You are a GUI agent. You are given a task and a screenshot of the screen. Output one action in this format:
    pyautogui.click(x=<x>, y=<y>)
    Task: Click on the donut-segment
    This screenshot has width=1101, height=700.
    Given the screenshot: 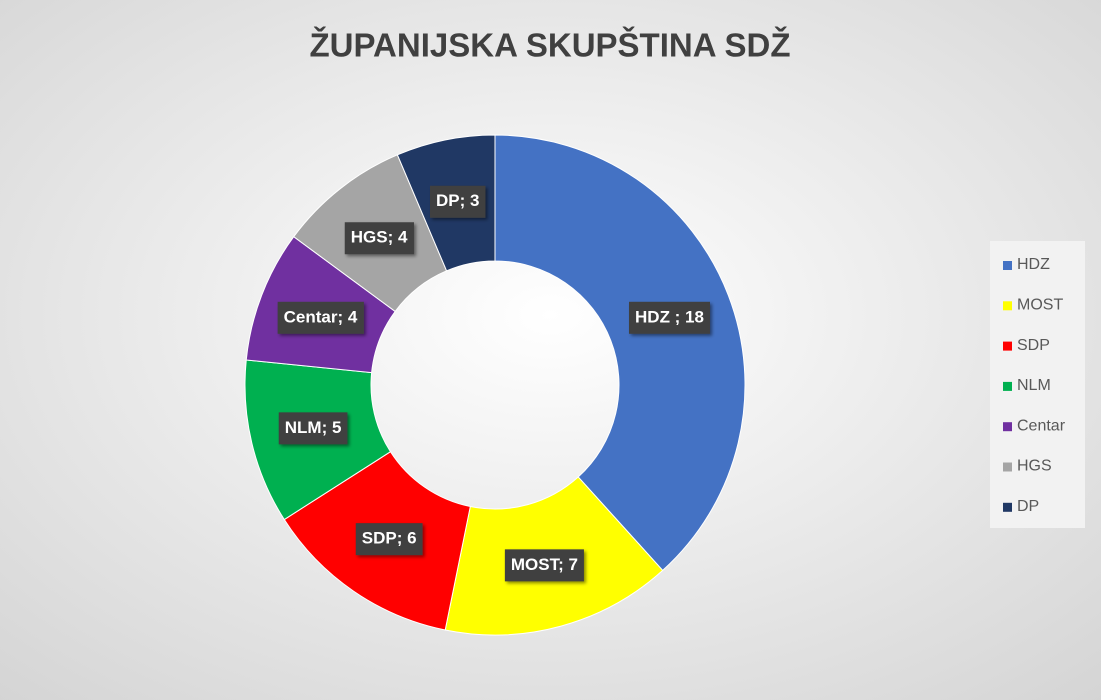 What is the action you would take?
    pyautogui.click(x=620, y=353)
    